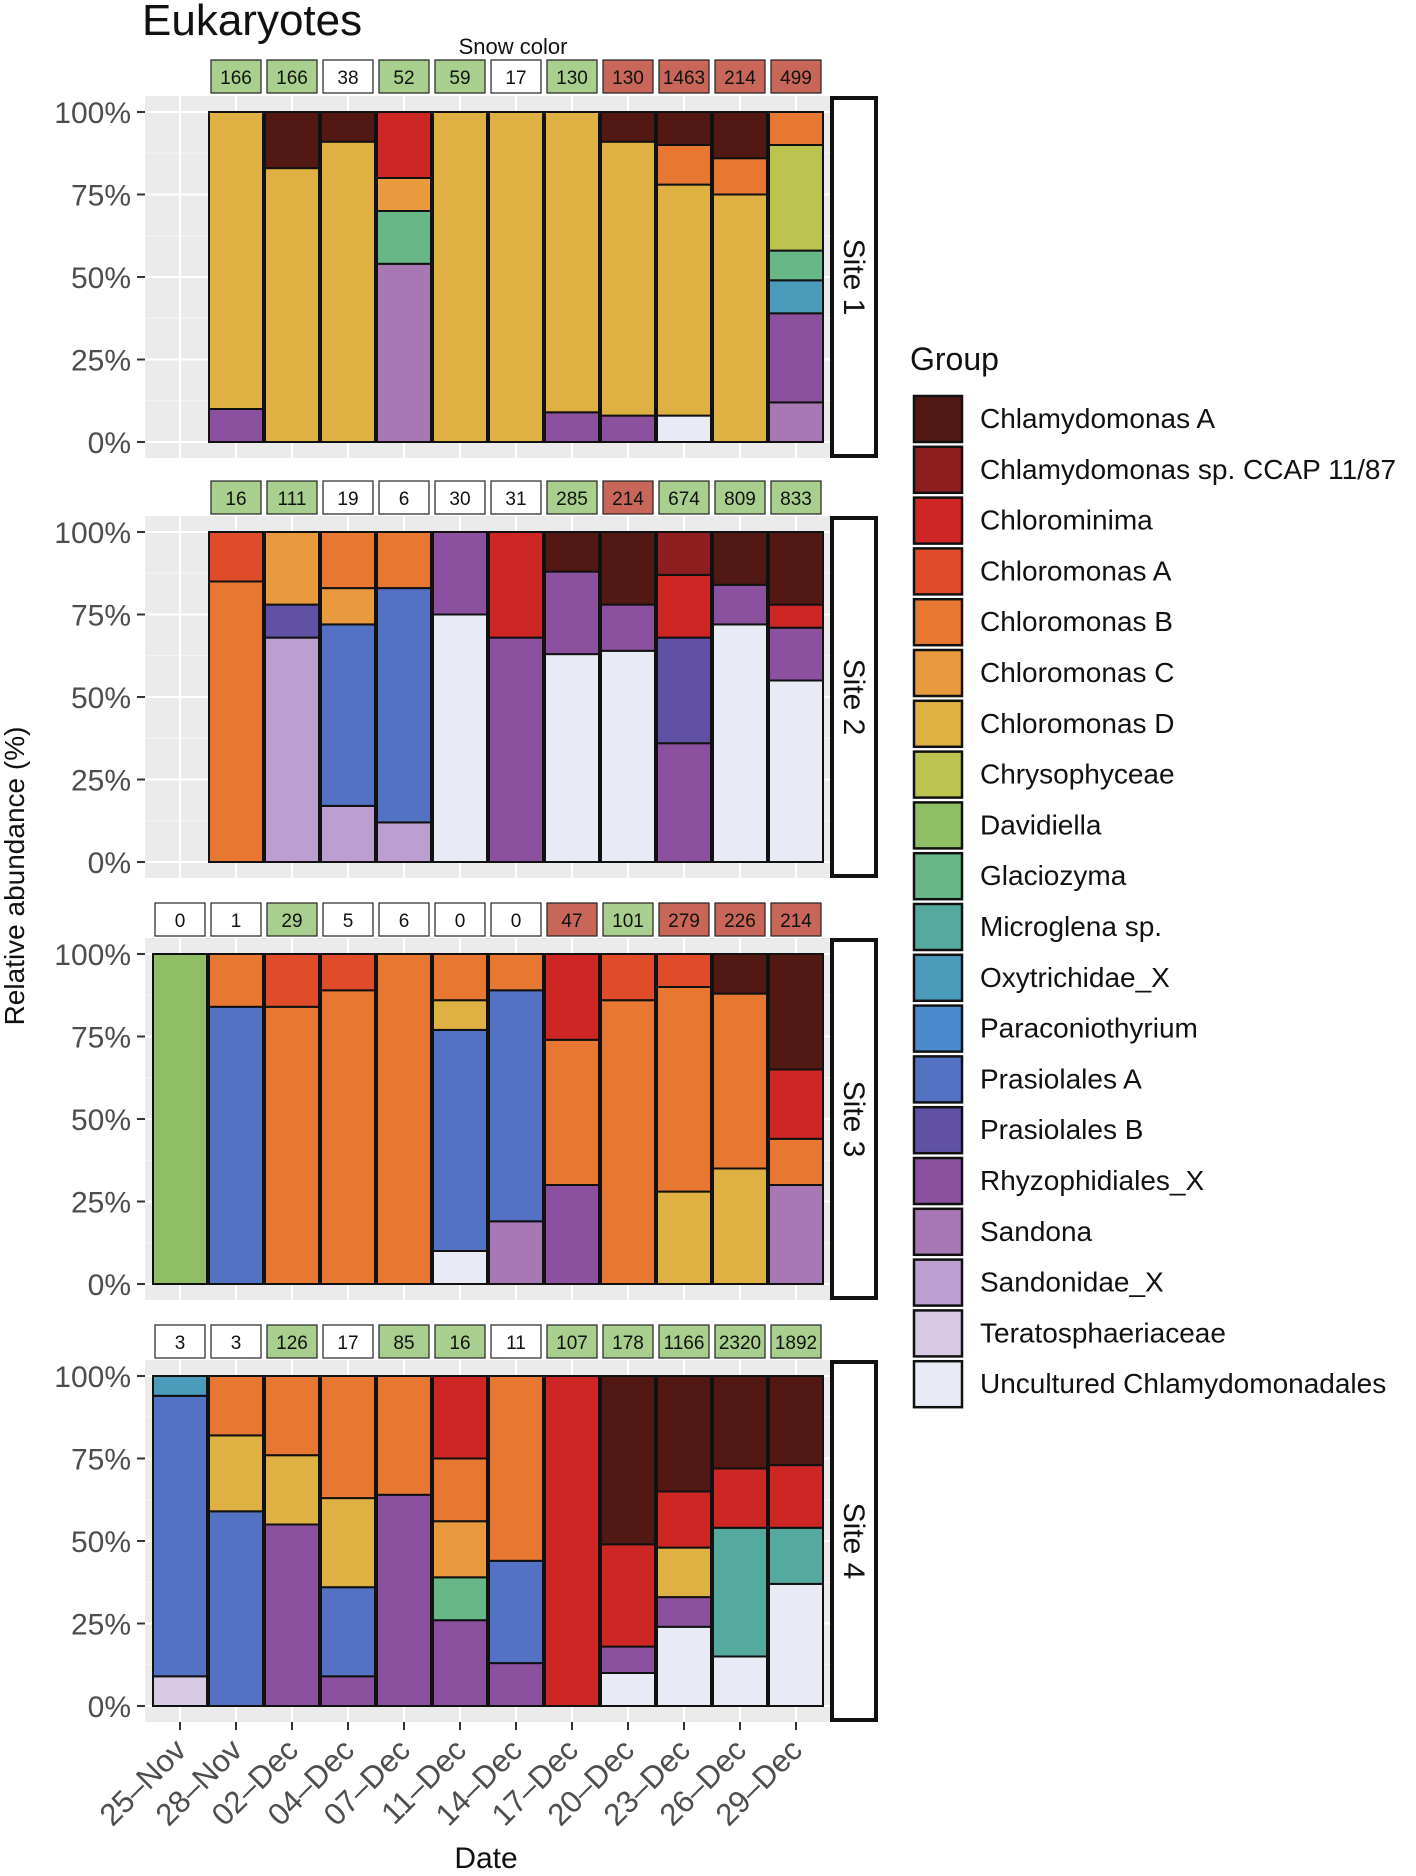 The height and width of the screenshot is (1876, 1416). I want to click on legend-label: Glaciozyma, so click(1053, 875).